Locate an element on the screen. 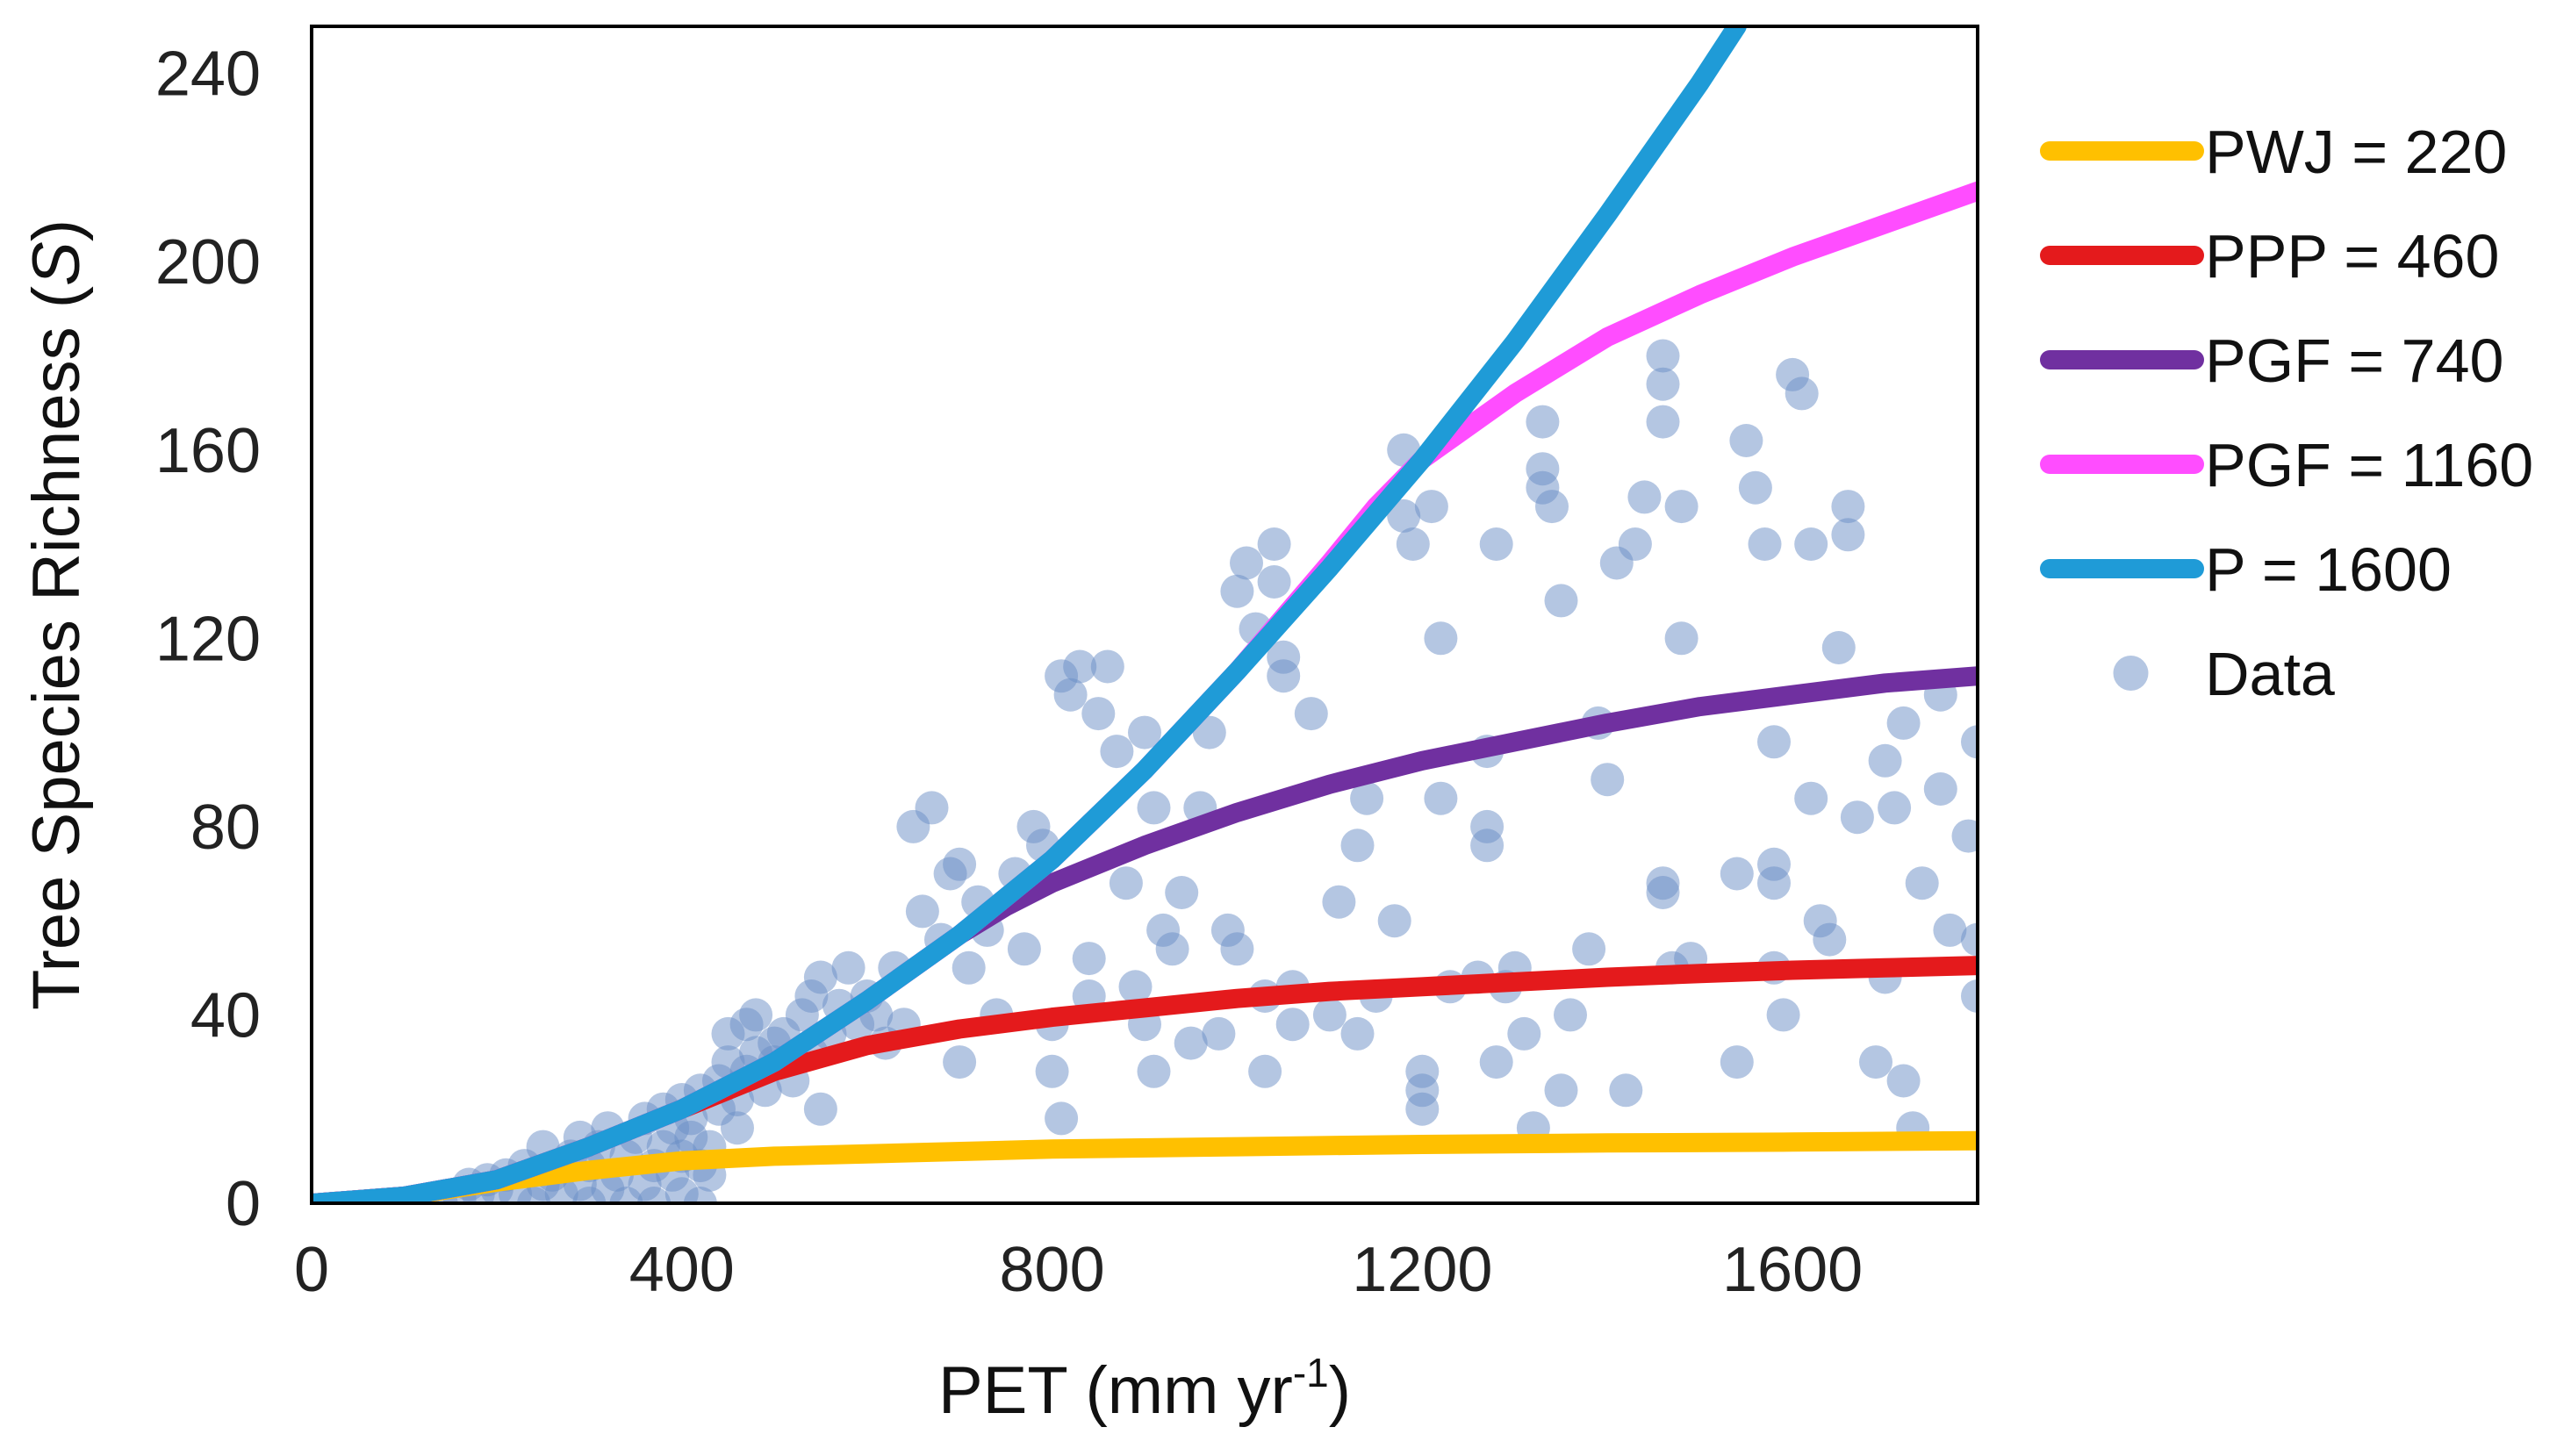  x-tick-label: 800 is located at coordinates (1051, 1270).